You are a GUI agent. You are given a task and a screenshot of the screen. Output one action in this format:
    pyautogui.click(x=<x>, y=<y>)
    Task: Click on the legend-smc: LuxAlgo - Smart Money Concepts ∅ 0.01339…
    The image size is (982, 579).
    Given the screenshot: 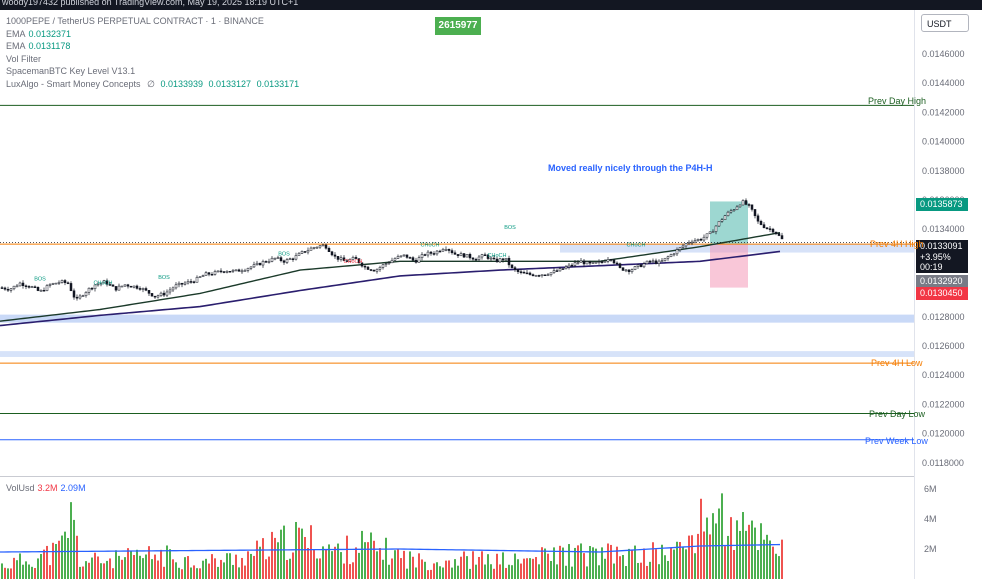 What is the action you would take?
    pyautogui.click(x=153, y=83)
    